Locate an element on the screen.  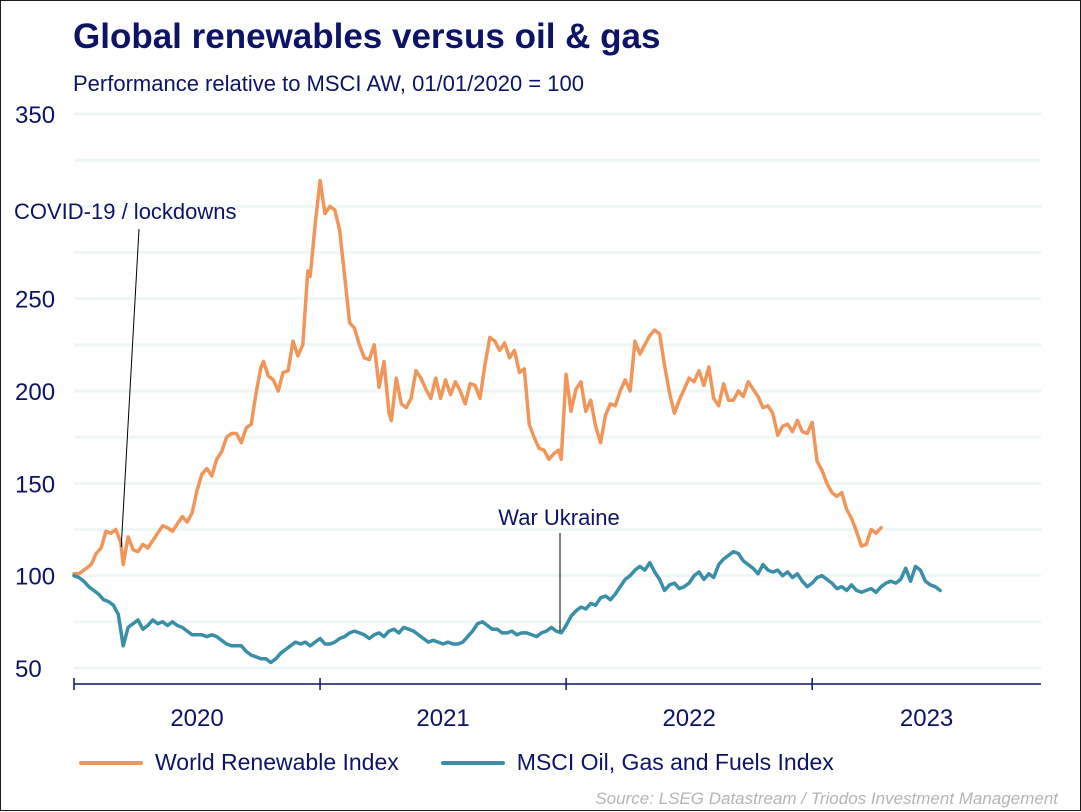
legend-label-renewables: World Renewable Index is located at coordinates (277, 762).